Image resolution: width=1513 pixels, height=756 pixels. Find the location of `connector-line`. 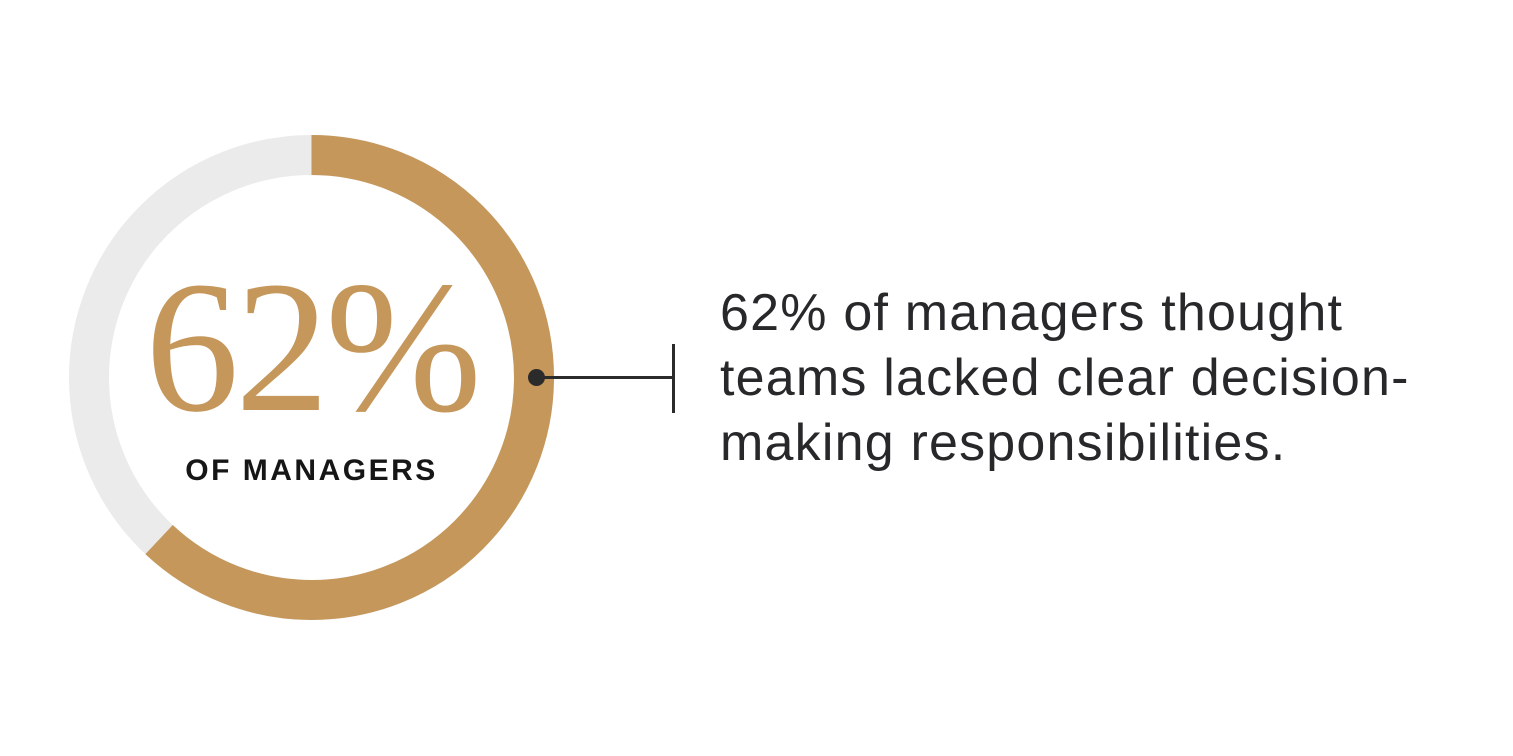

connector-line is located at coordinates (604, 377).